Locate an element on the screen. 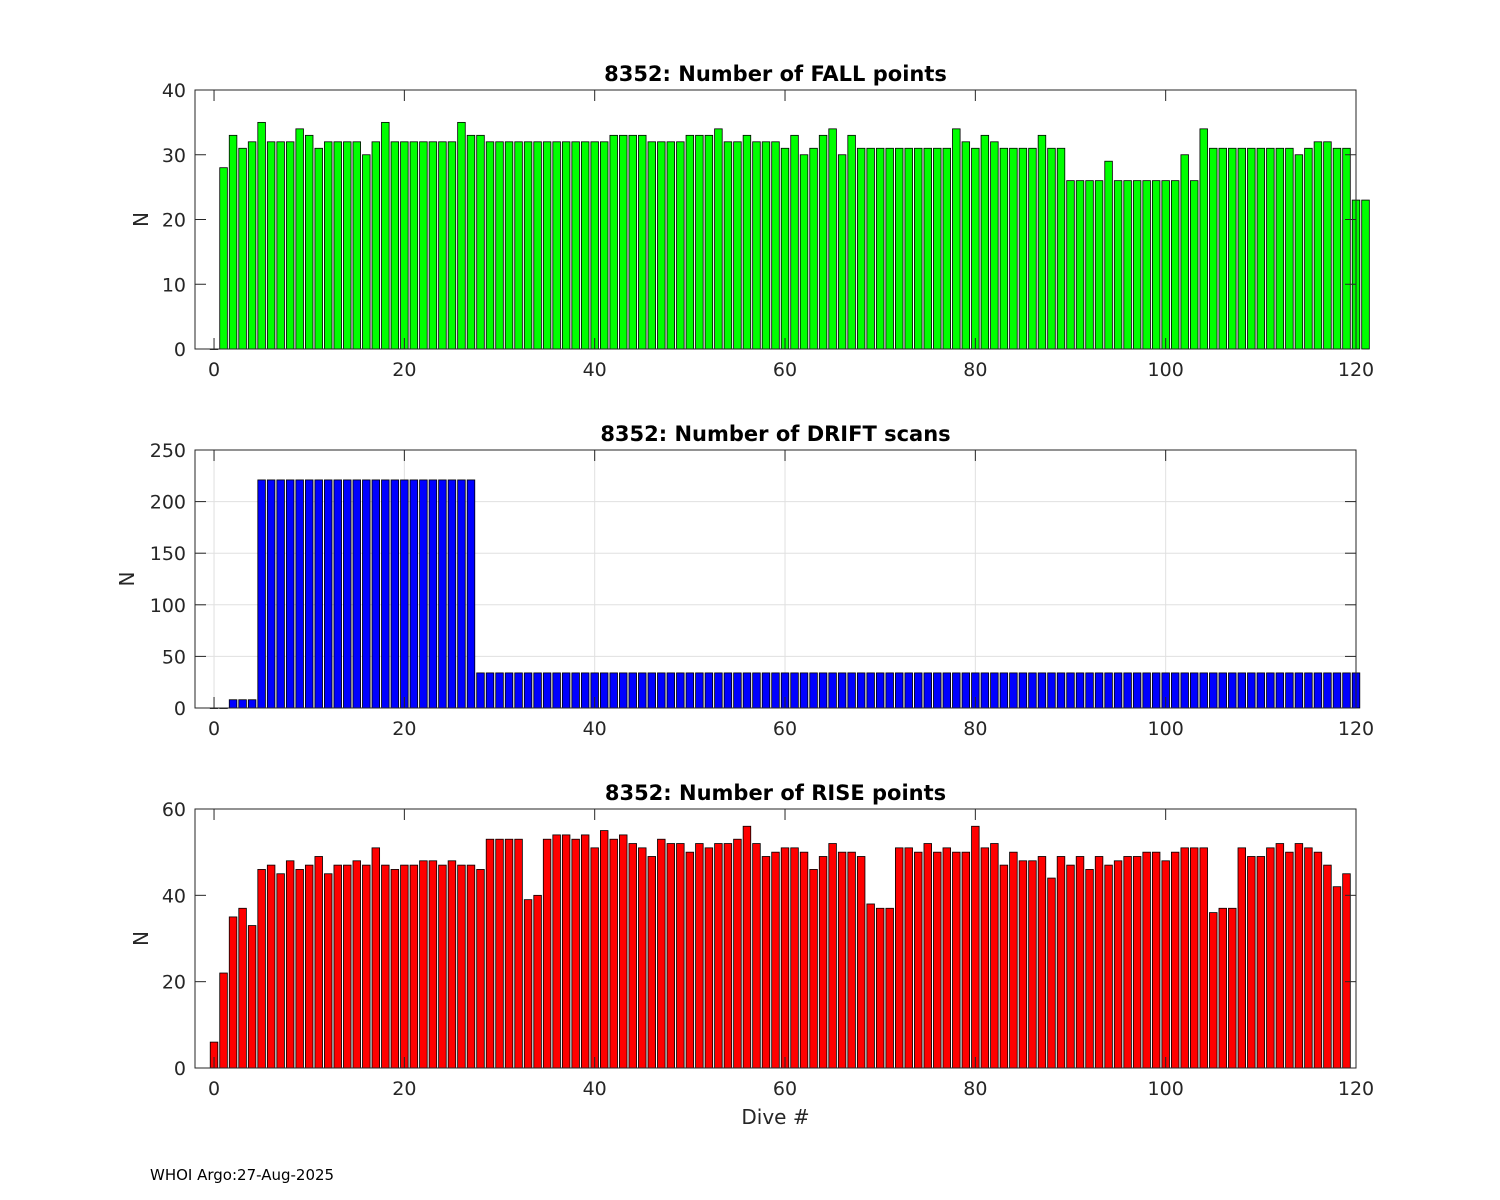 The height and width of the screenshot is (1200, 1500). y-tick-label: 0 is located at coordinates (180, 709).